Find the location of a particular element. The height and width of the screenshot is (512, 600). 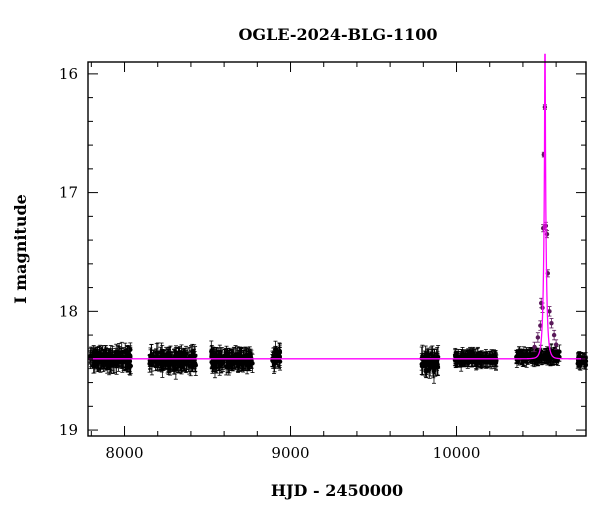

x-tick-label: 9000 is located at coordinates (290, 453).